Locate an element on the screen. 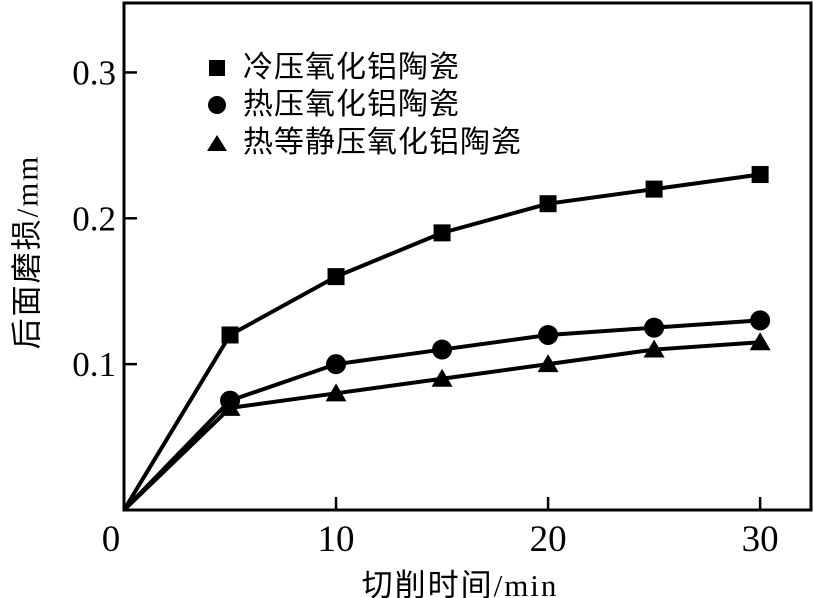  y-tick-label: 0.2 is located at coordinates (94, 218).